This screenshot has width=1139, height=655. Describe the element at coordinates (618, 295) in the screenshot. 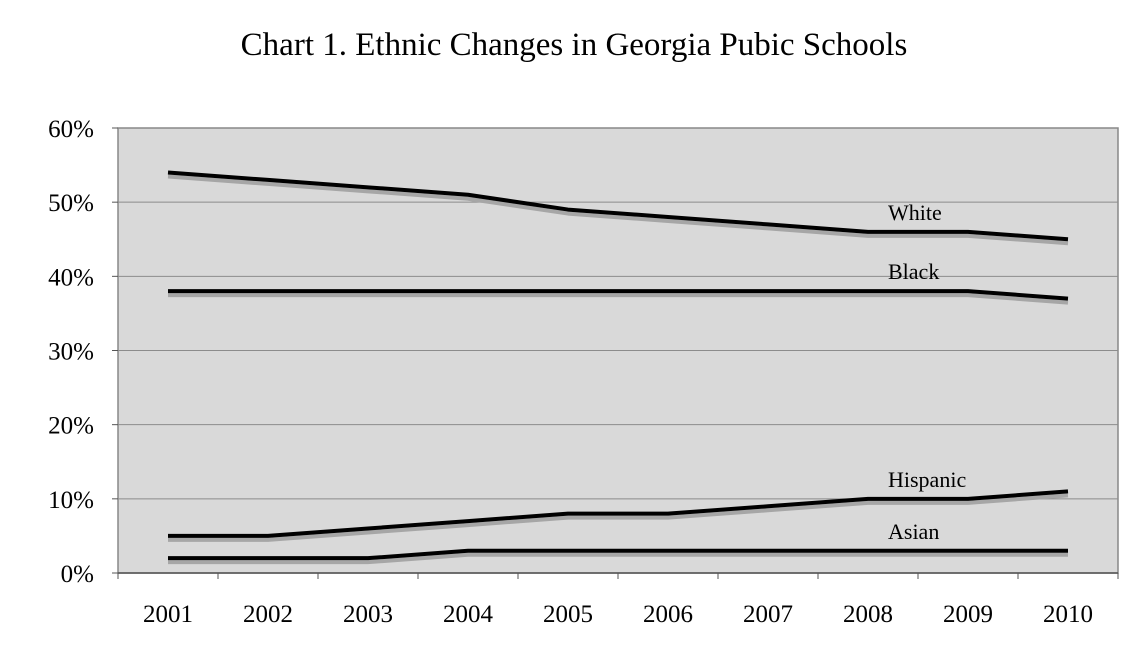

I see `series-line-black` at that location.